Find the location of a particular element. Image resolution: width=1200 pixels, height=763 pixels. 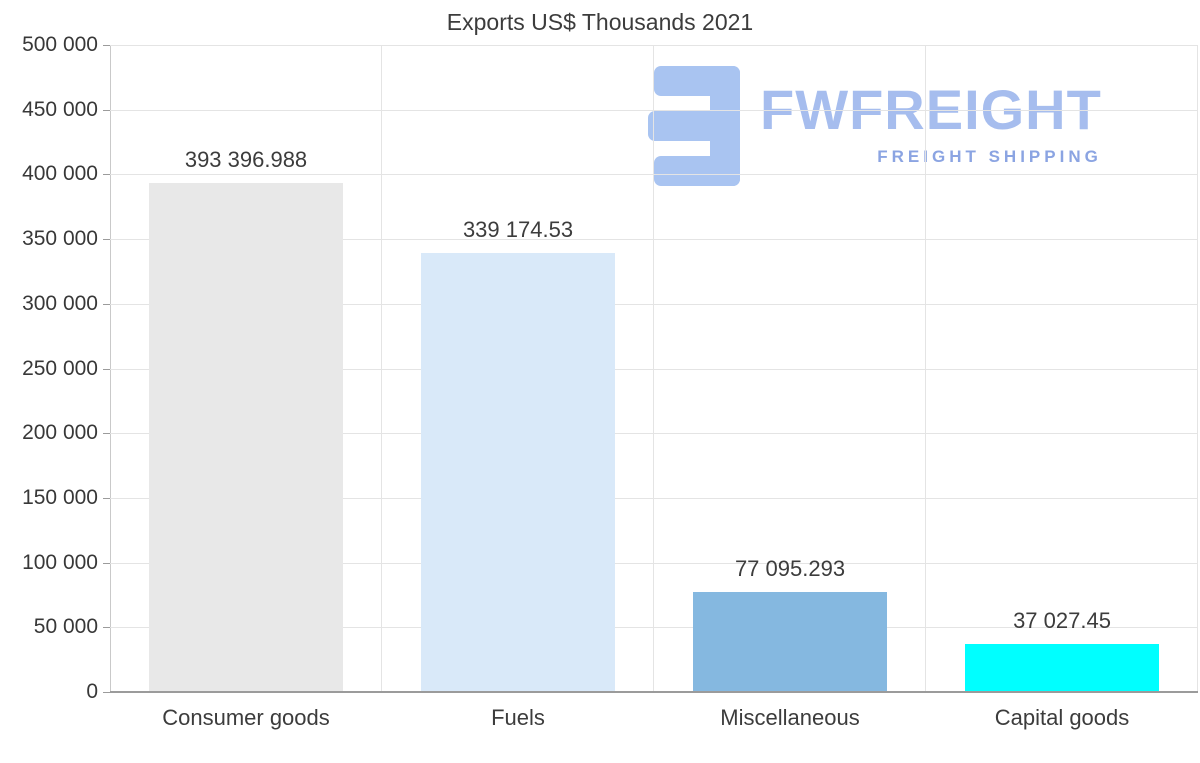

y-tick-label: 200 000 is located at coordinates (60, 433).